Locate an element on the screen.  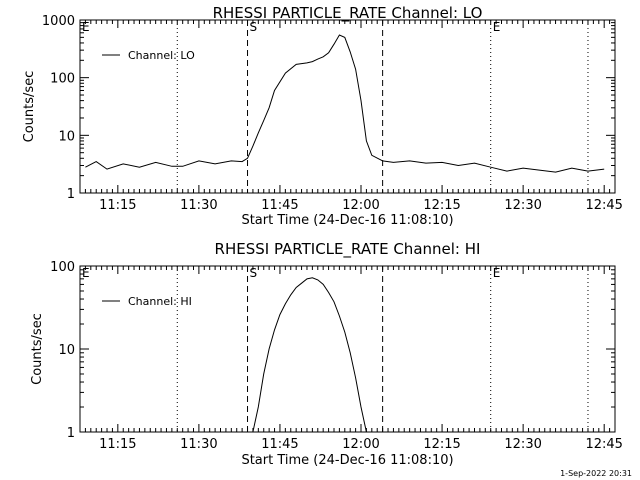
legend-label: Channel: LO is located at coordinates (161, 55).